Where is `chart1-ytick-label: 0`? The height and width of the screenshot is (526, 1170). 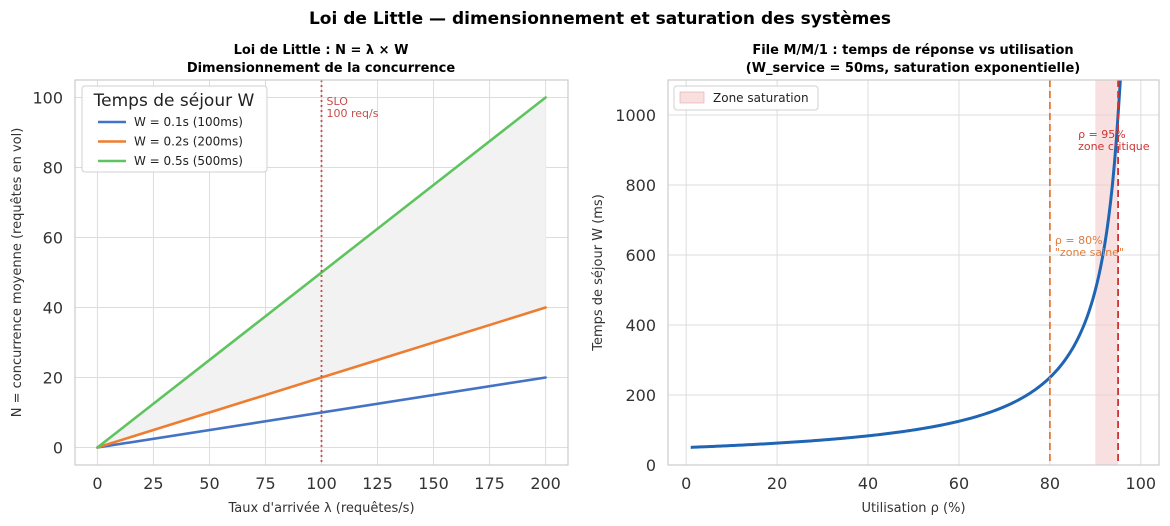 chart1-ytick-label: 0 is located at coordinates (58, 448).